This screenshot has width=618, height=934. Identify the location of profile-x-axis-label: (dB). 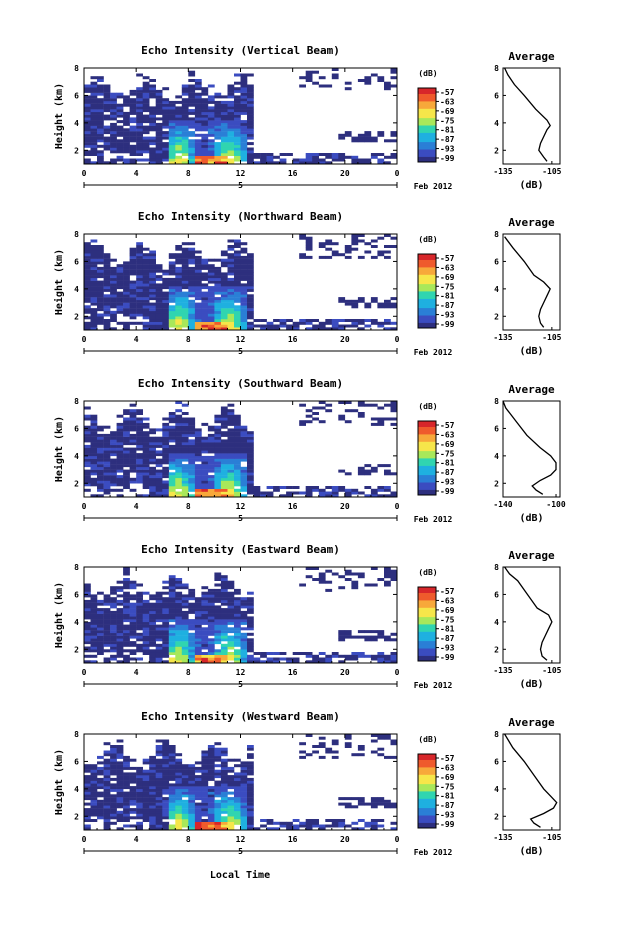
(531, 518).